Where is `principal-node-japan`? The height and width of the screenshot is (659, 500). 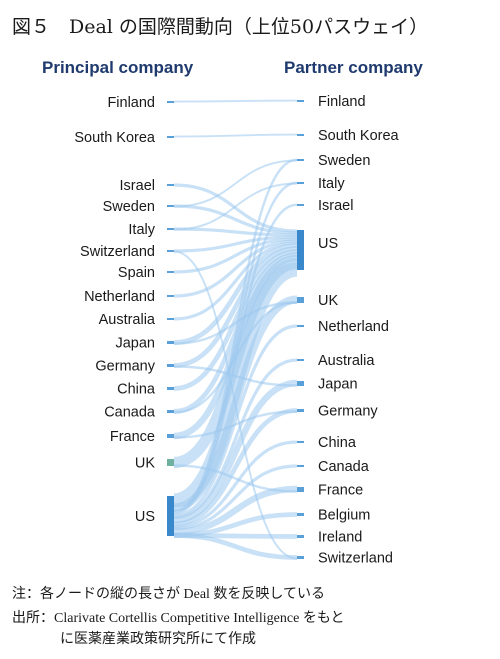
principal-node-japan is located at coordinates (170, 342).